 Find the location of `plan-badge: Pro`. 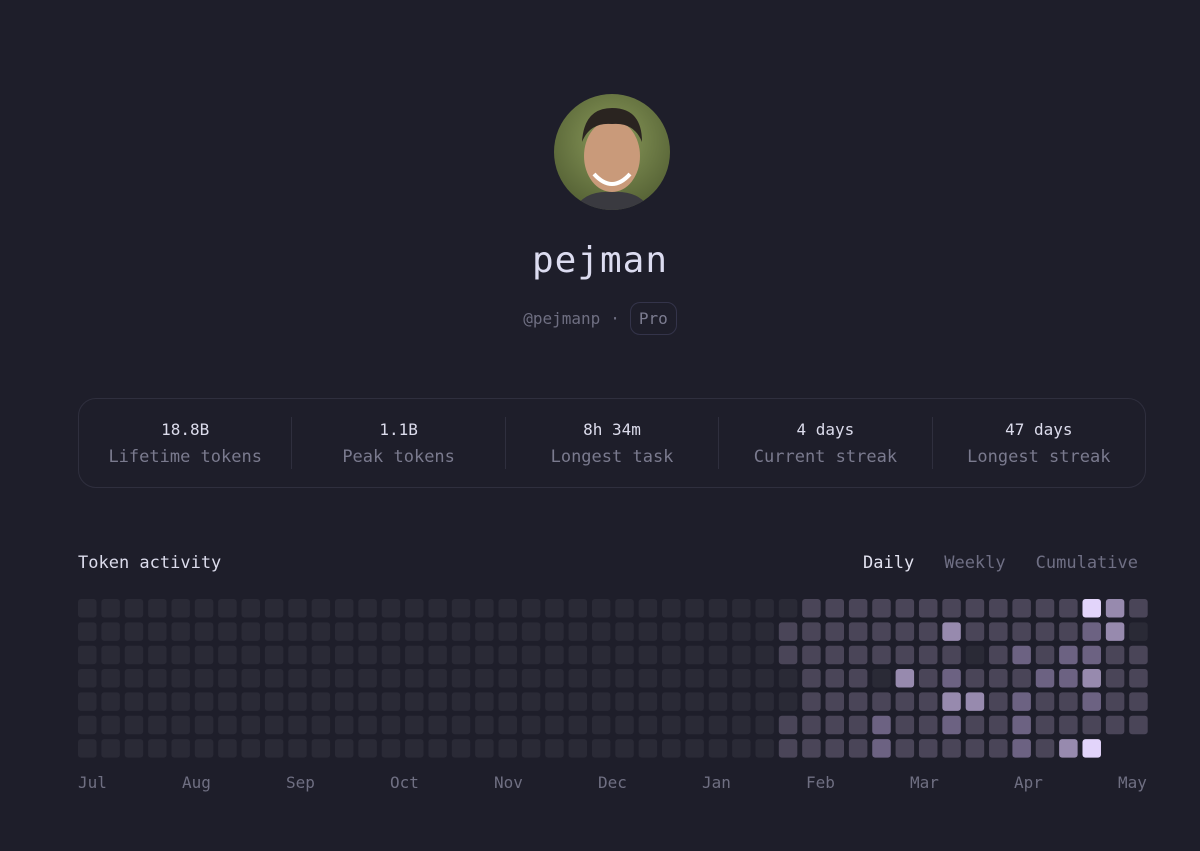

plan-badge: Pro is located at coordinates (653, 318).